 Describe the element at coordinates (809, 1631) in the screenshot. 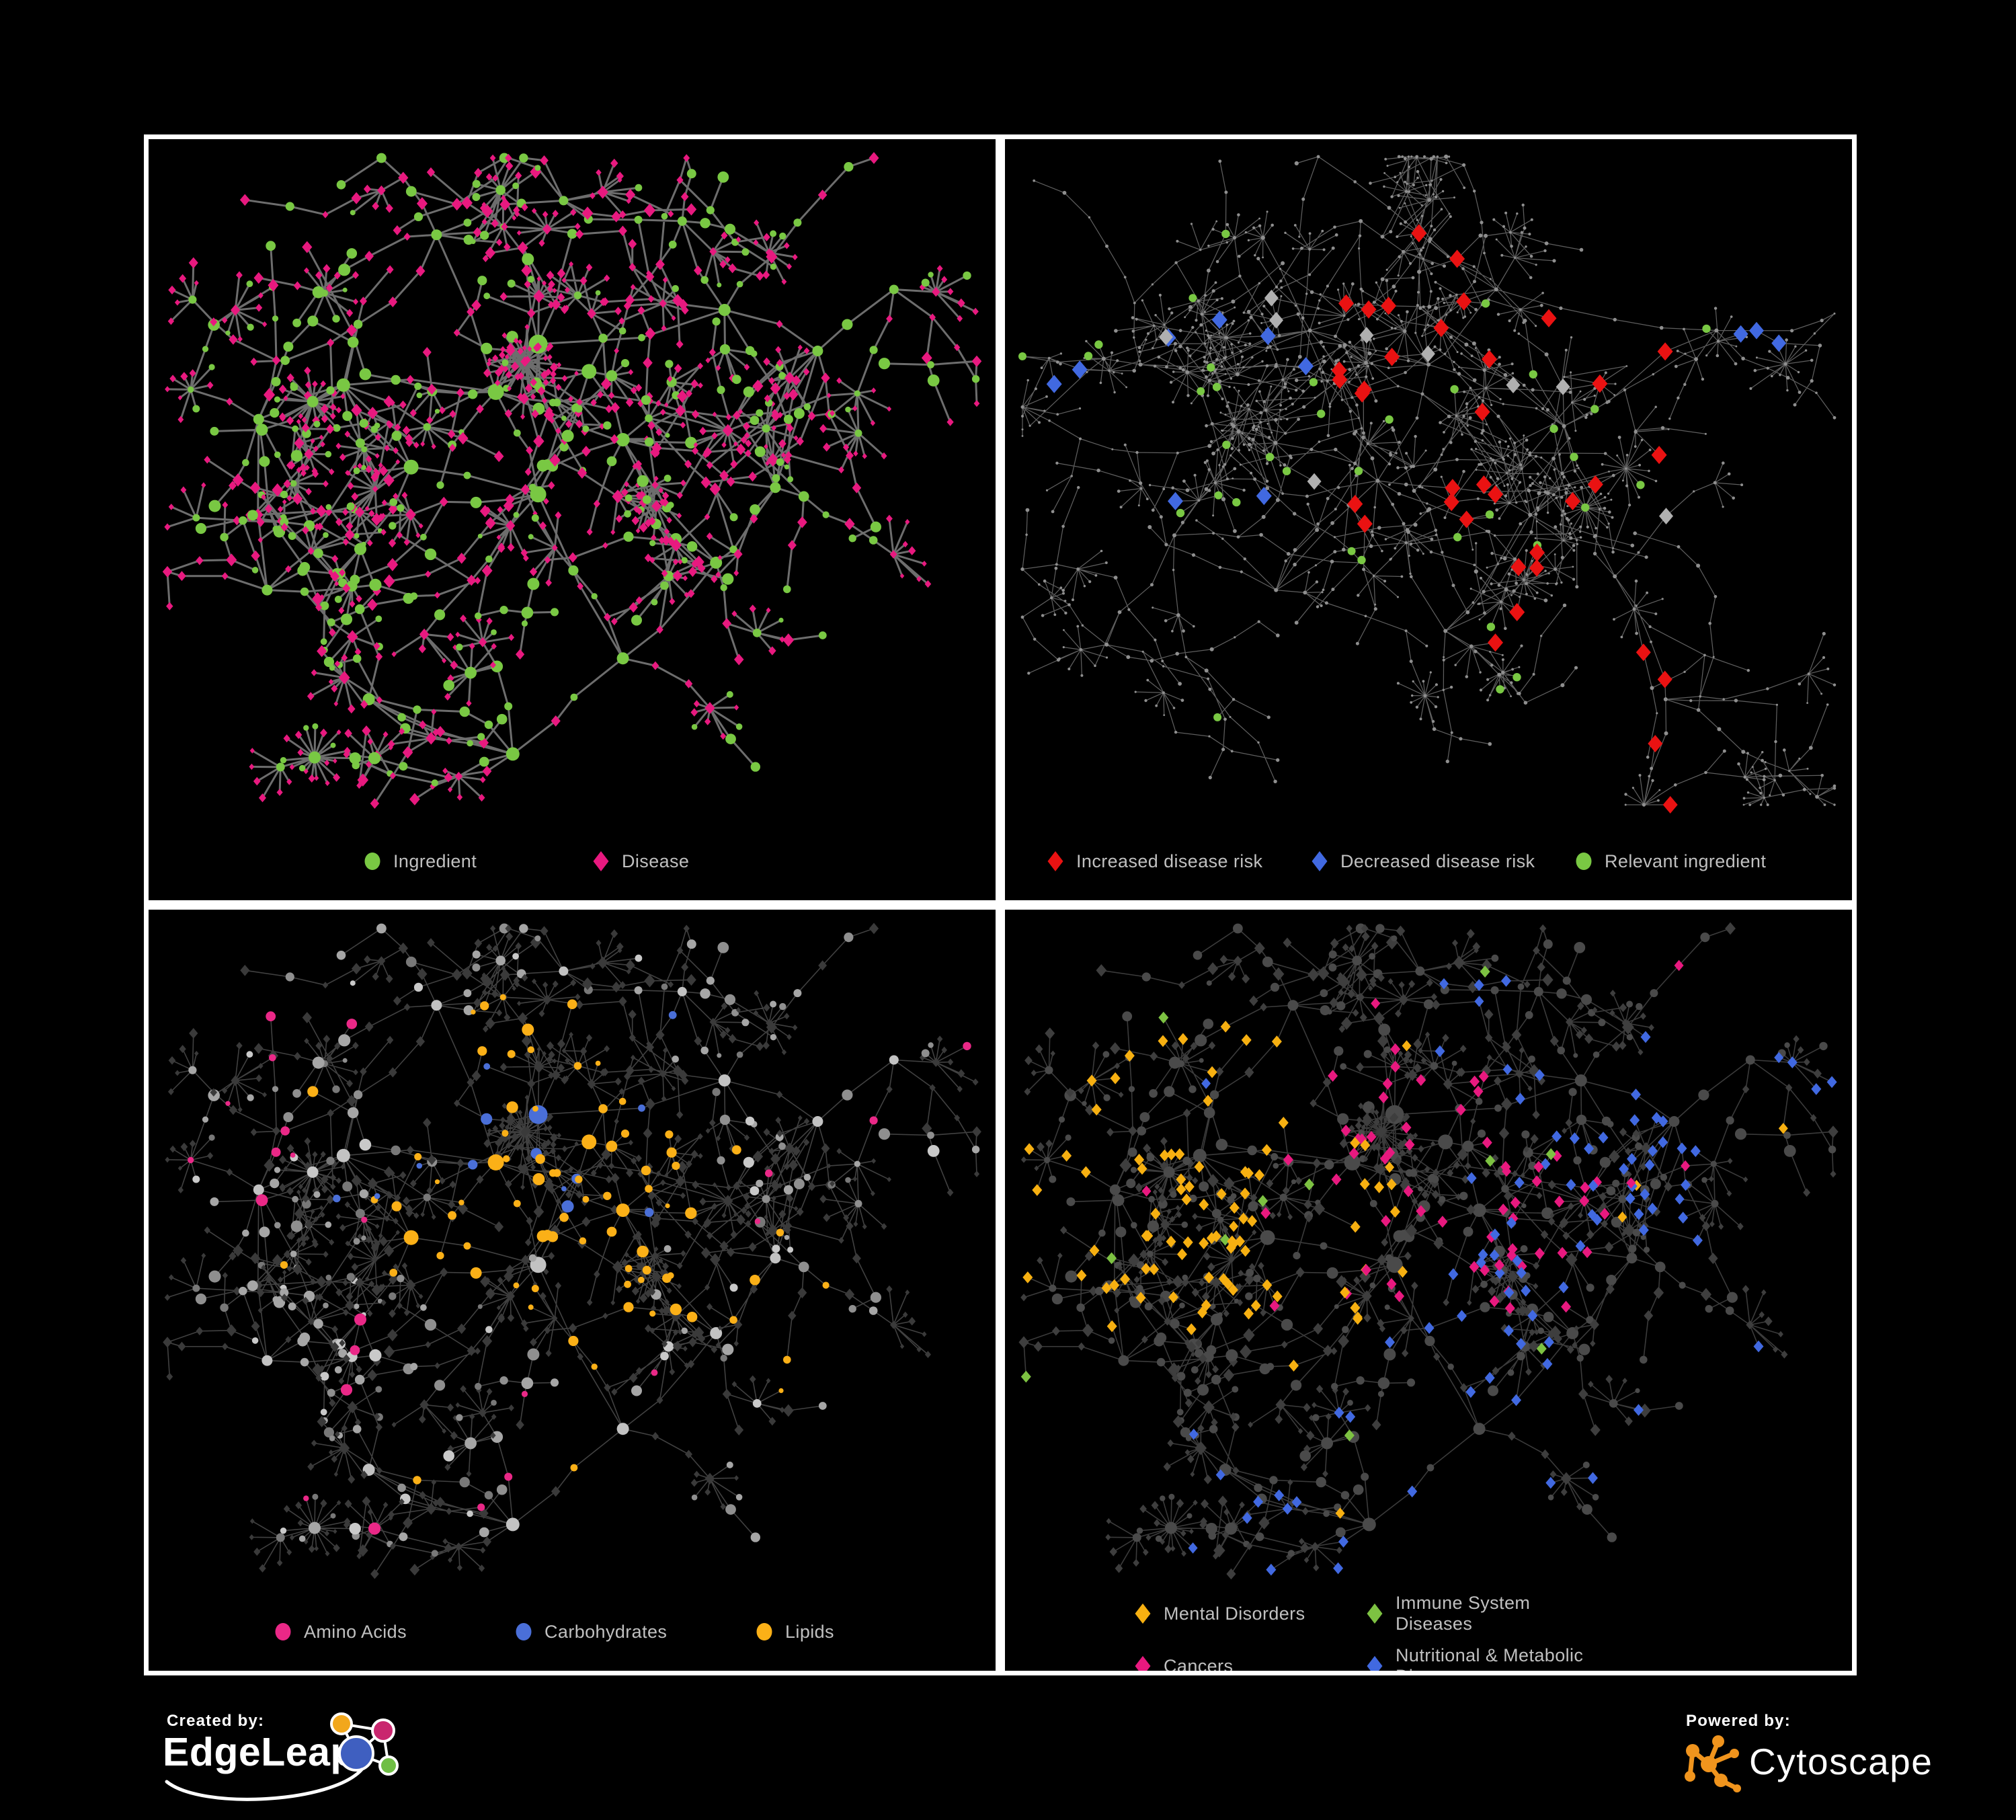

I see `legend-label: Lipids` at that location.